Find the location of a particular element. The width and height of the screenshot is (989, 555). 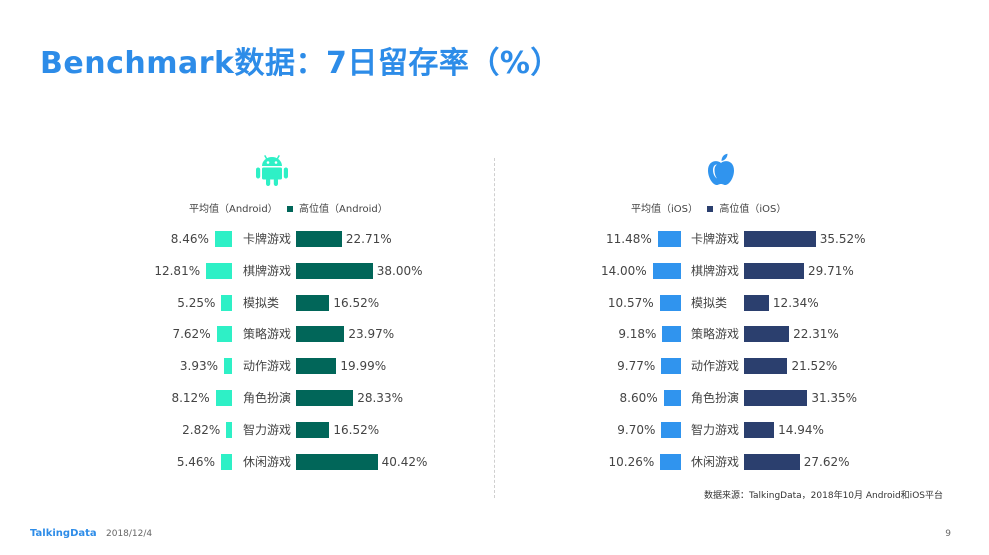

footer-date: 2018/12/4 is located at coordinates (129, 534).